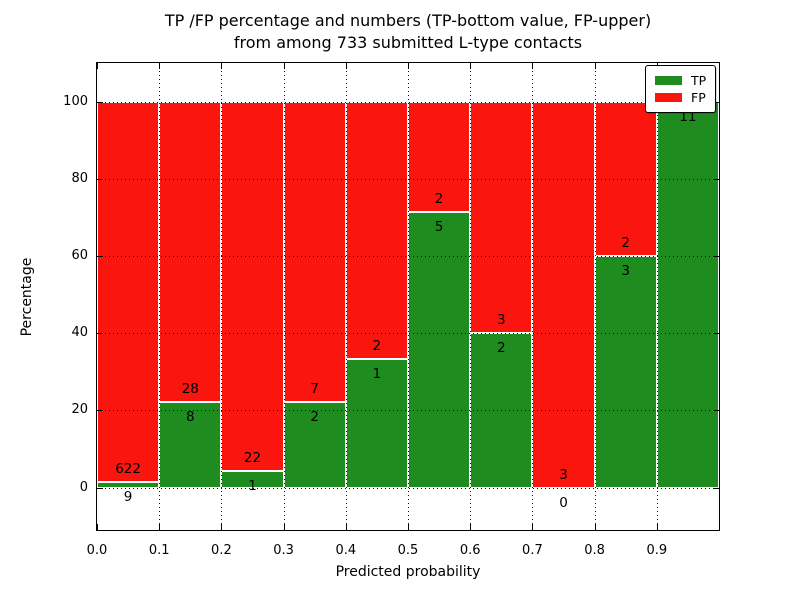 This screenshot has width=800, height=600. What do you see at coordinates (408, 572) in the screenshot?
I see `x-axis-label: Predicted probability` at bounding box center [408, 572].